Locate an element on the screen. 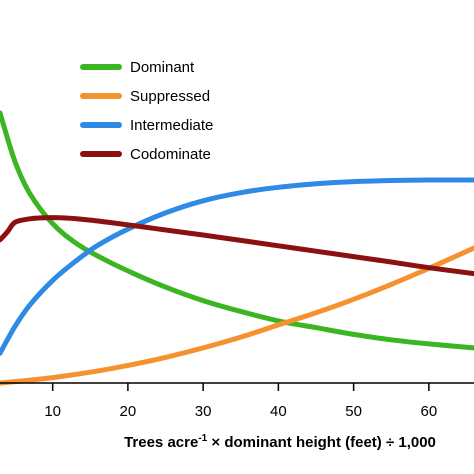 Image resolution: width=474 pixels, height=474 pixels. x-tick-label: 60 is located at coordinates (429, 411).